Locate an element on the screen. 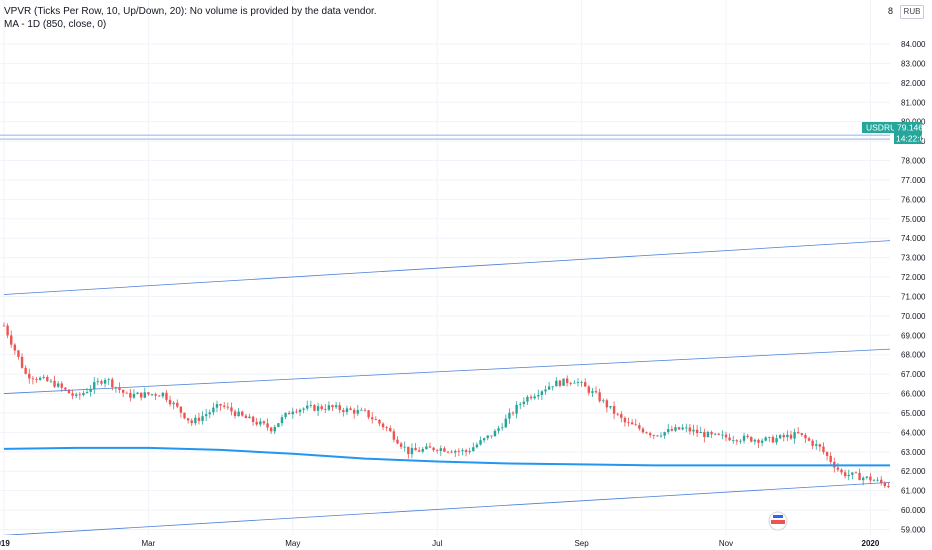 This screenshot has height=550, width=932. y-tick-label: 68.000 is located at coordinates (913, 355).